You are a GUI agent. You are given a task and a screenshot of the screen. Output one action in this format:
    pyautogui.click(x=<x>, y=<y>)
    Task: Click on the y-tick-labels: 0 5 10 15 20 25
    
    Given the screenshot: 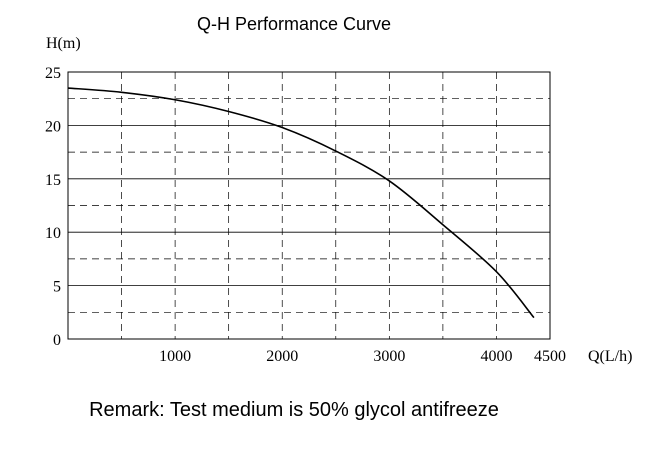 What is the action you would take?
    pyautogui.click(x=53, y=207)
    